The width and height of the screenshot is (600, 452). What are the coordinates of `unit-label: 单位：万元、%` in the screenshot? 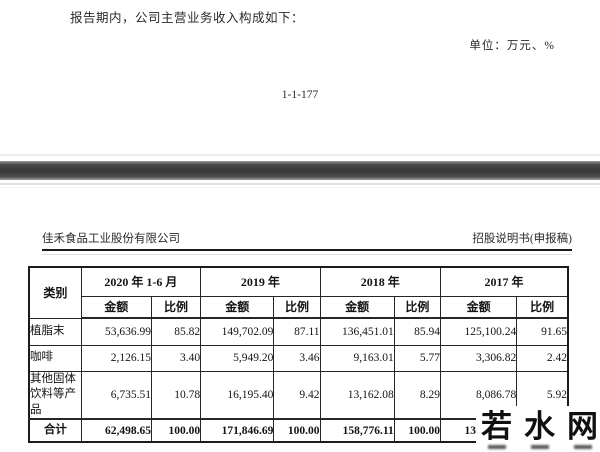 It's located at (512, 46).